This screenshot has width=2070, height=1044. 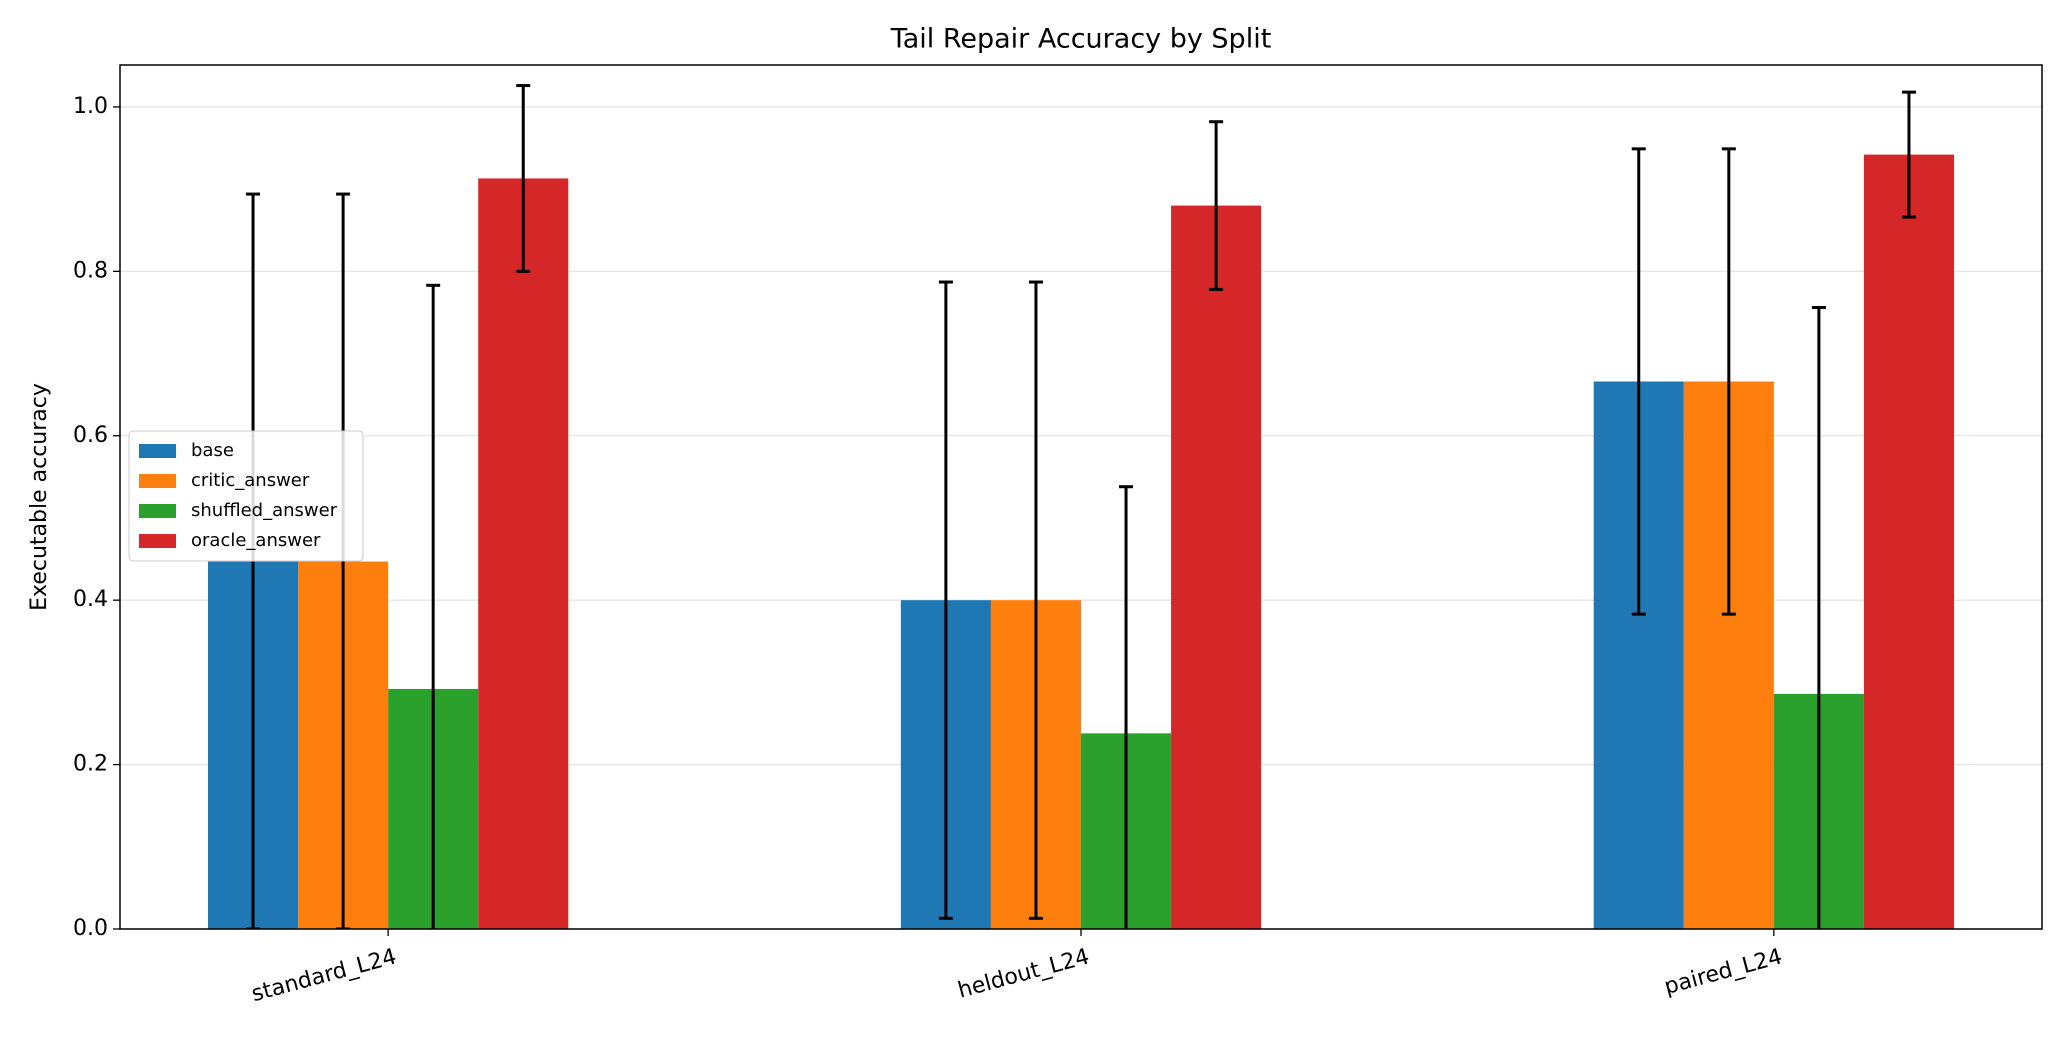 What do you see at coordinates (90, 270) in the screenshot?
I see `y-tick-label: 0.8` at bounding box center [90, 270].